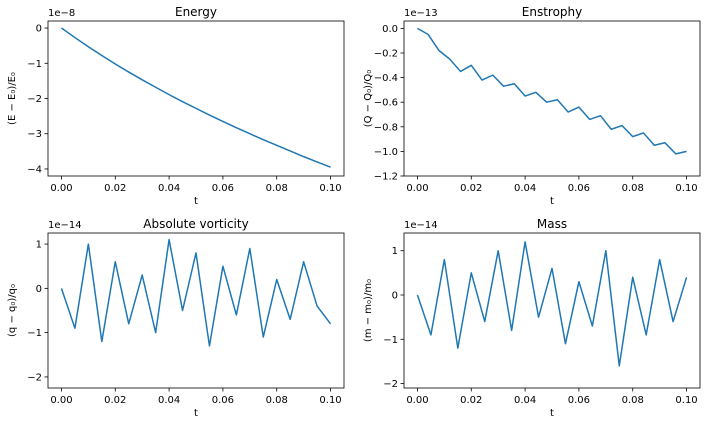 The height and width of the screenshot is (424, 712). Describe the element at coordinates (12, 98) in the screenshot. I see `y-axis-label: (E − E₀)/E₀` at that location.